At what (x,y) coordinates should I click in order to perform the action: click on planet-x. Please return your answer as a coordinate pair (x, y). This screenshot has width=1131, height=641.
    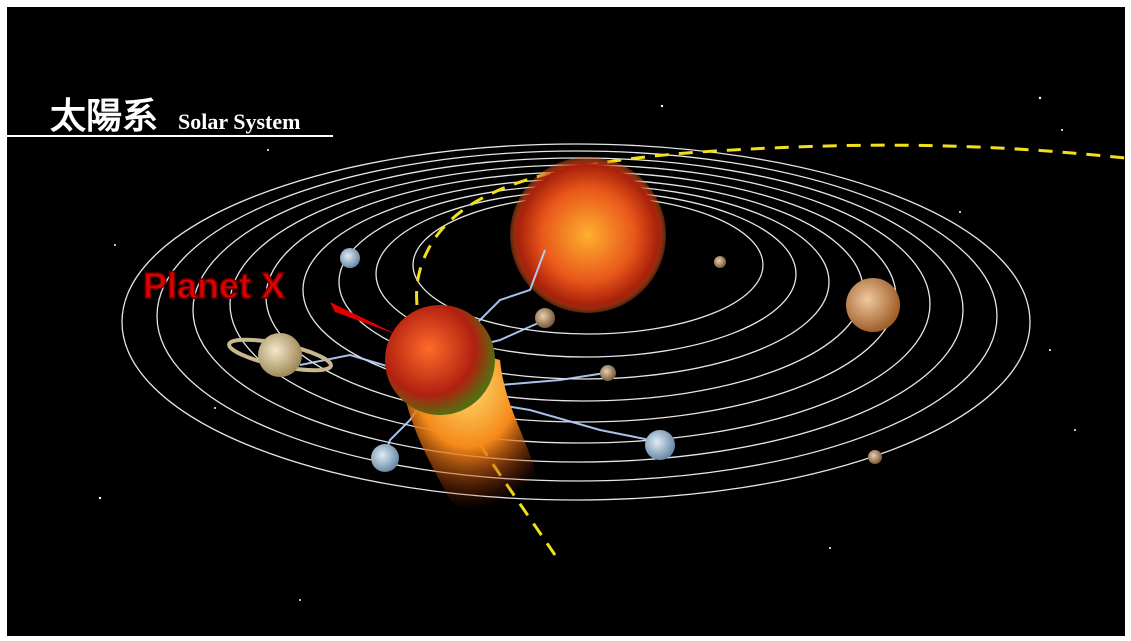
    Looking at the image, I should click on (440, 360).